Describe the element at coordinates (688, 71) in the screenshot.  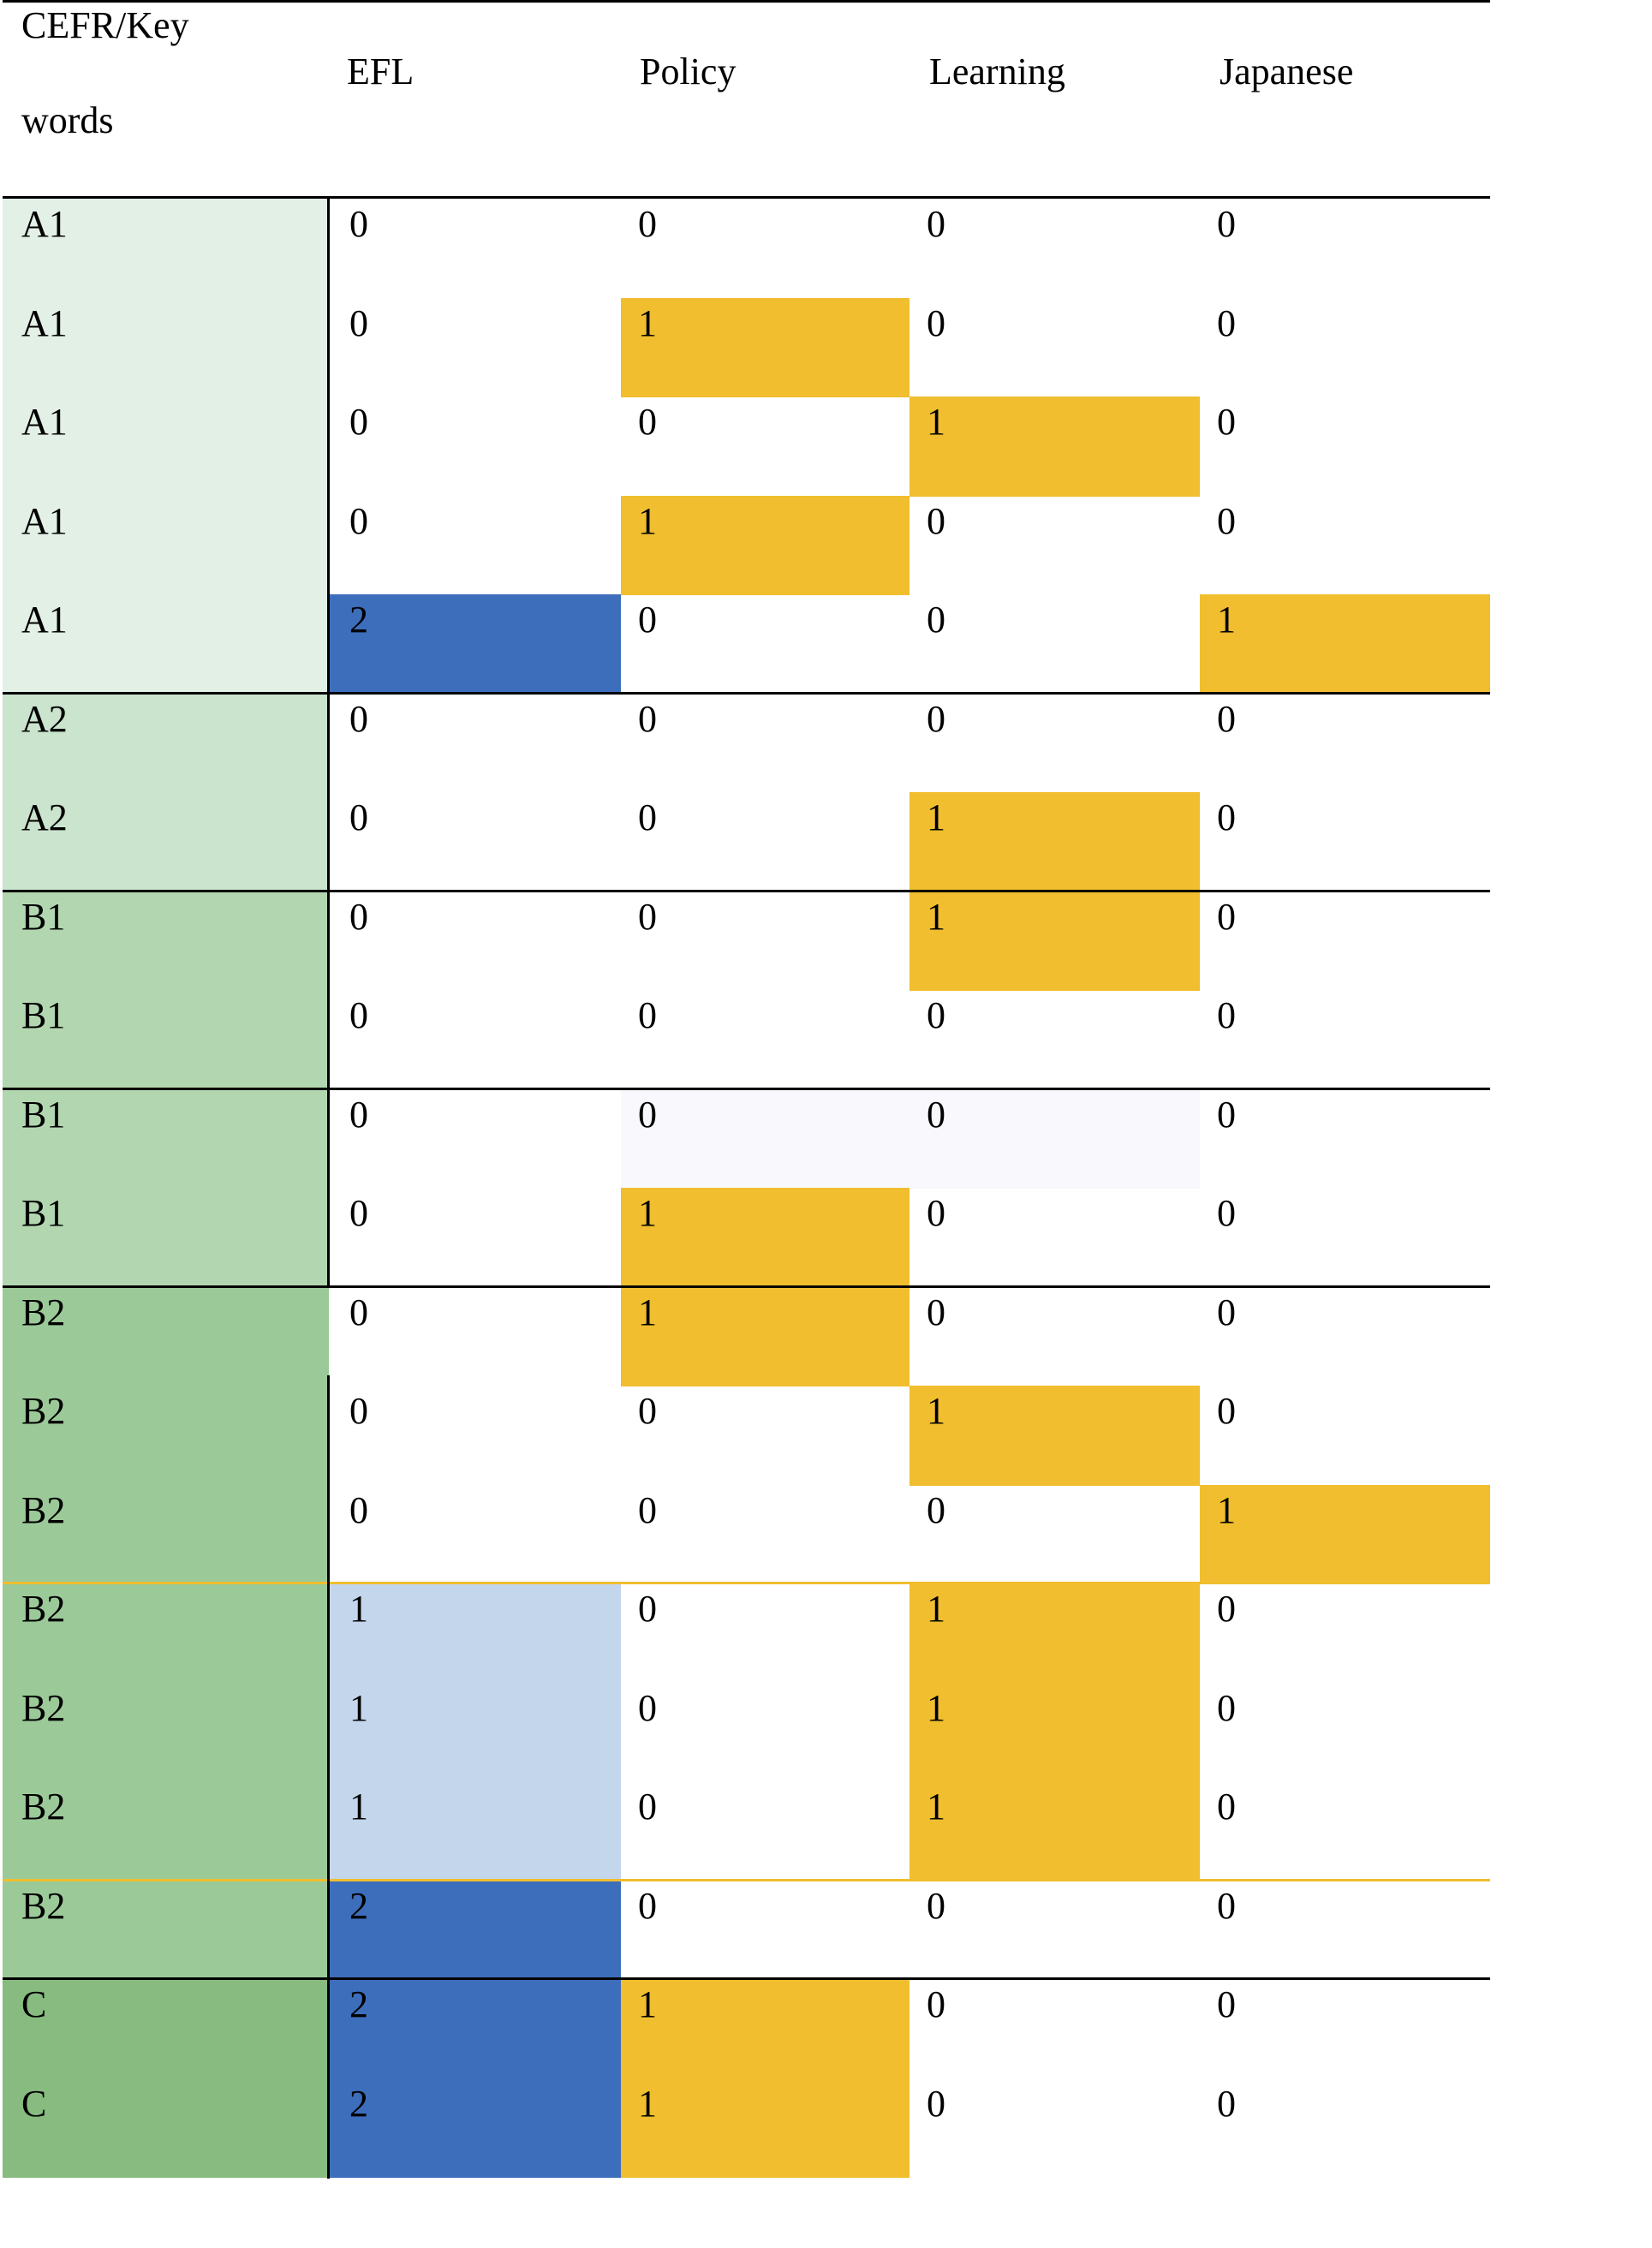
I see `header-policy: Policy` at that location.